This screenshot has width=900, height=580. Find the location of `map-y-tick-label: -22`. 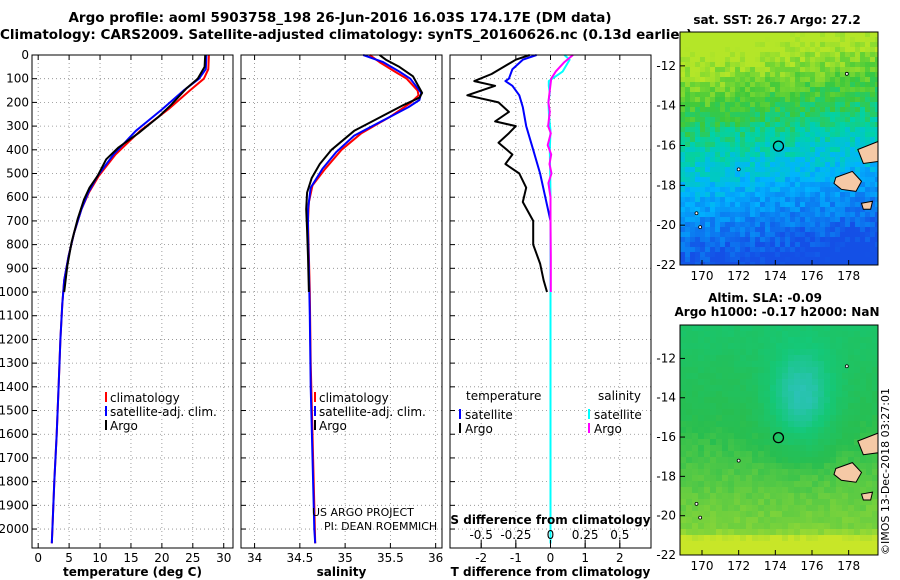

map-y-tick-label: -22 is located at coordinates (666, 265).